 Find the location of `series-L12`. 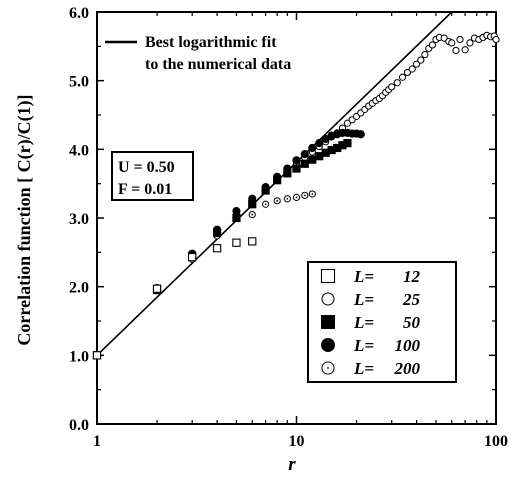

series-L12 is located at coordinates (174, 298).